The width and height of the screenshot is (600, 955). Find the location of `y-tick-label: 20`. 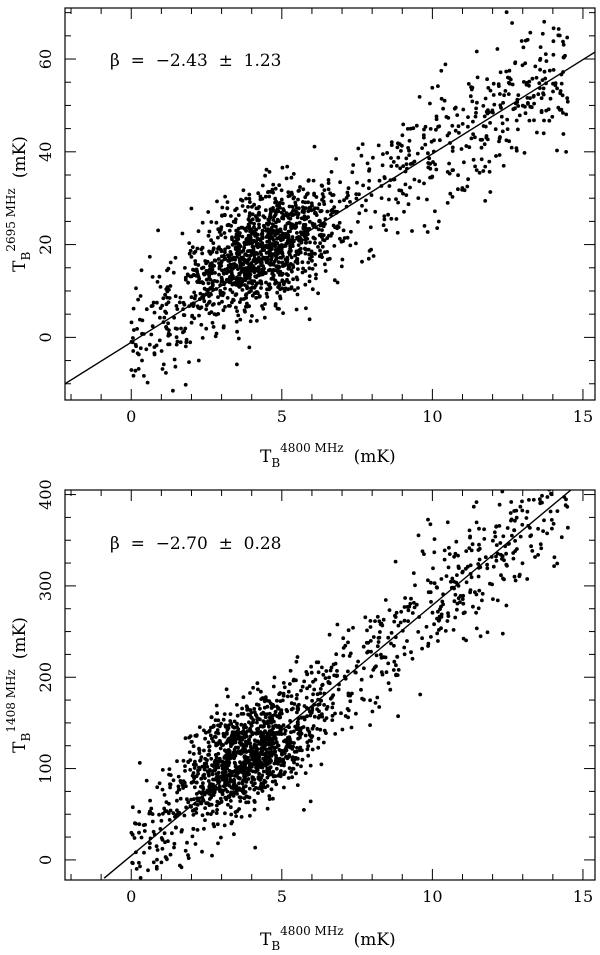

y-tick-label: 20 is located at coordinates (45, 244).